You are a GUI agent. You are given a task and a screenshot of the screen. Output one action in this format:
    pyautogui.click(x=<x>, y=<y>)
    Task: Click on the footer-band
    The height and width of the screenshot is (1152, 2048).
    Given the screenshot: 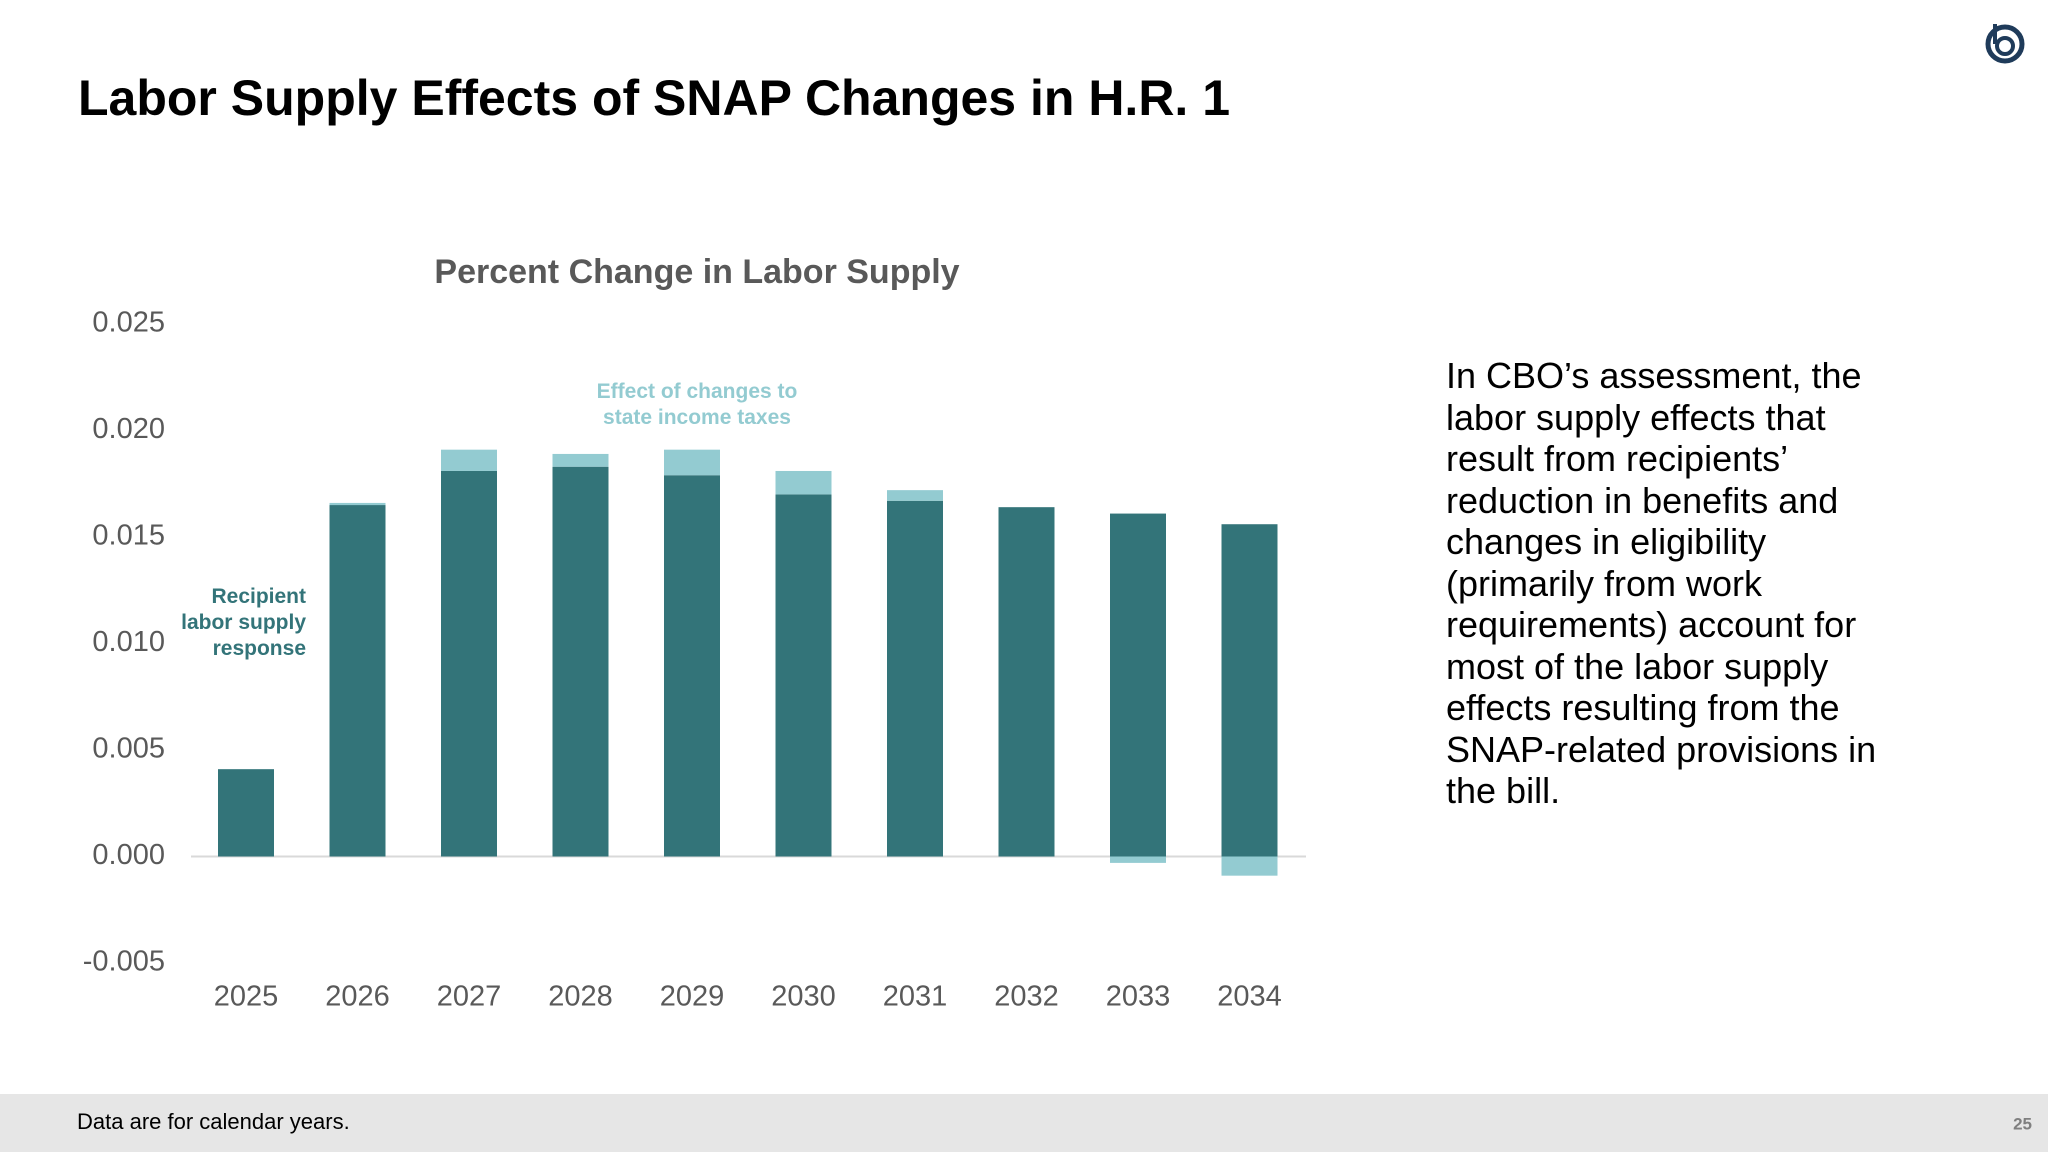 What is the action you would take?
    pyautogui.click(x=1024, y=1123)
    